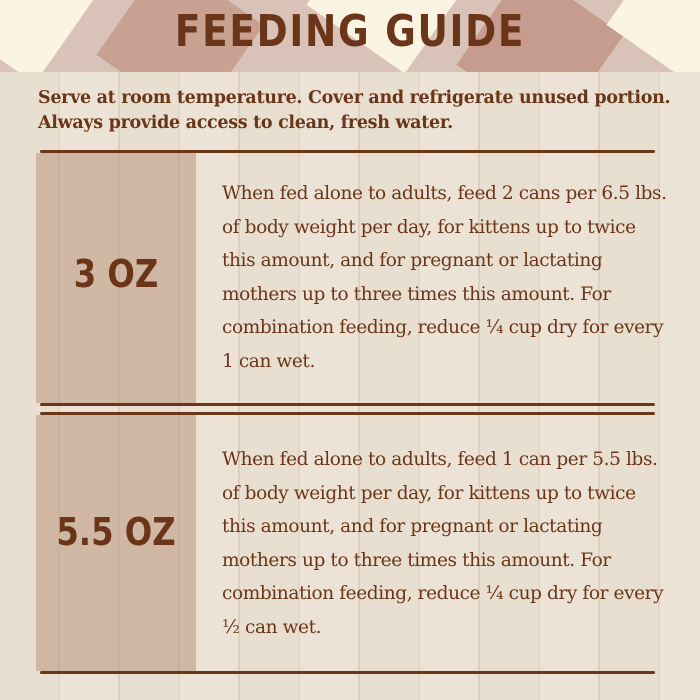  Describe the element at coordinates (350, 31) in the screenshot. I see `page-title: FEEDING GUIDE` at that location.